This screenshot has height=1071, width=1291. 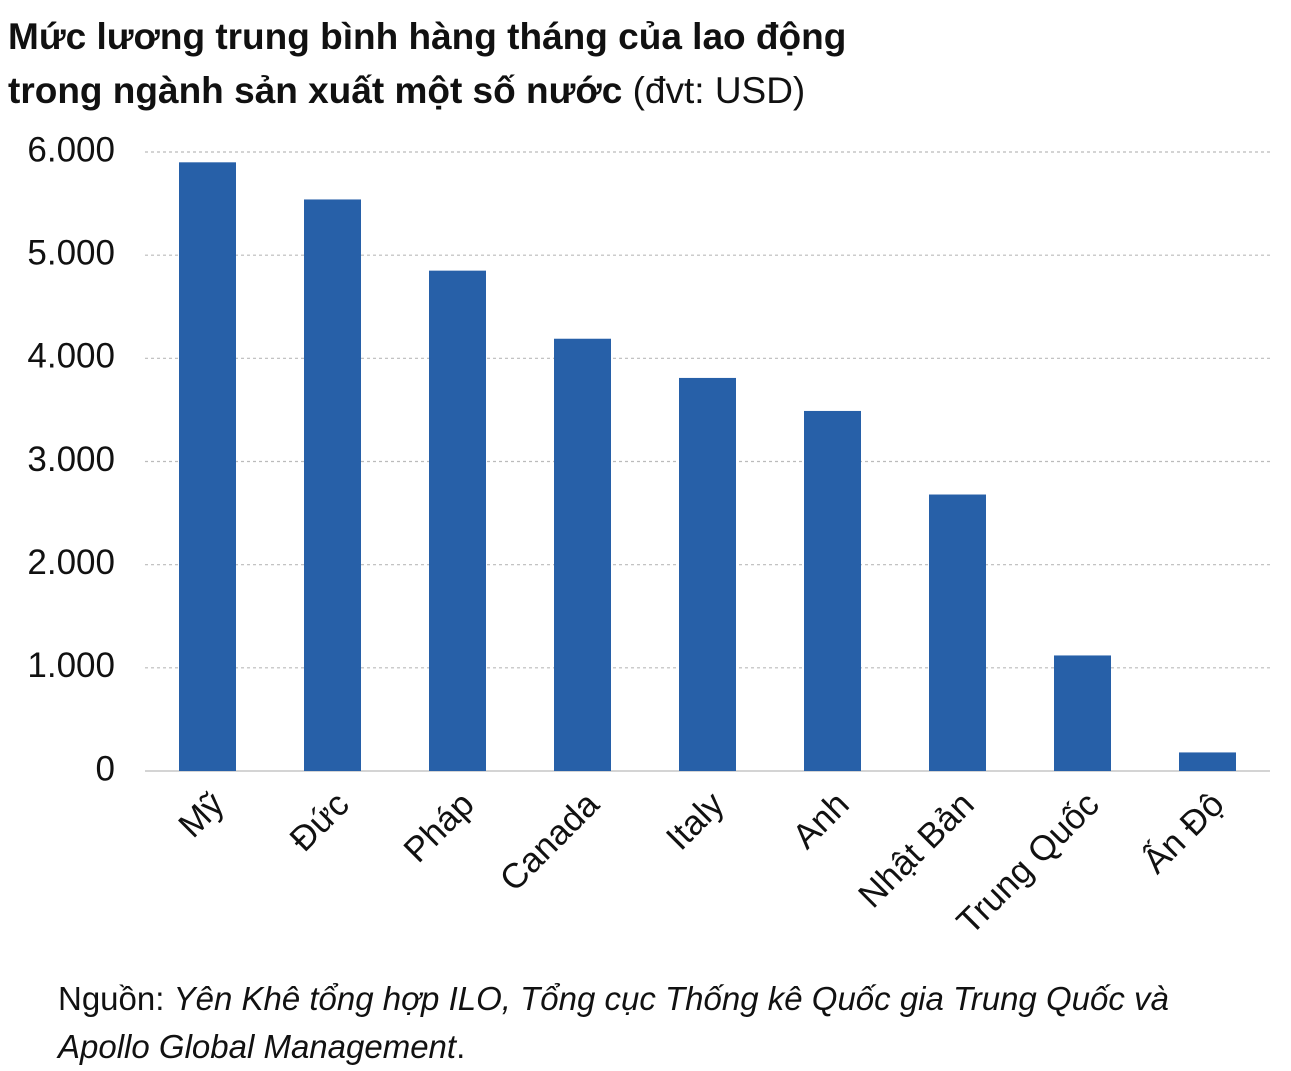 I want to click on y-tick-label: 5.000, so click(x=71, y=252).